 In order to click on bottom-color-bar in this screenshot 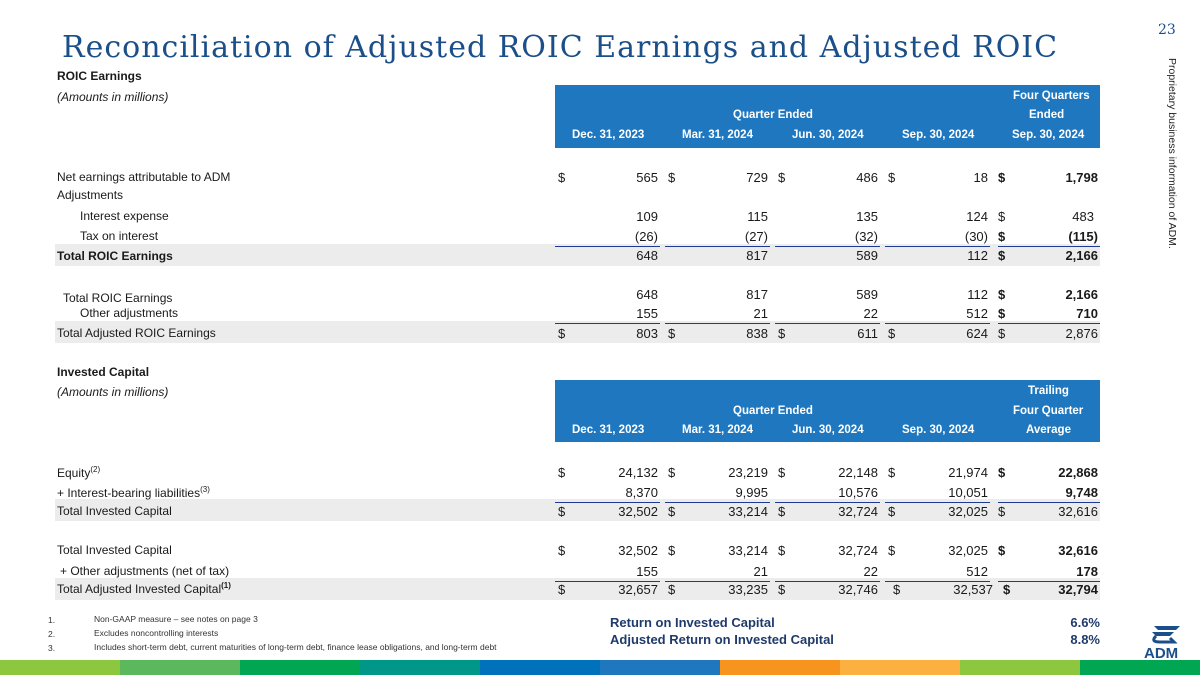, I will do `click(600, 667)`.